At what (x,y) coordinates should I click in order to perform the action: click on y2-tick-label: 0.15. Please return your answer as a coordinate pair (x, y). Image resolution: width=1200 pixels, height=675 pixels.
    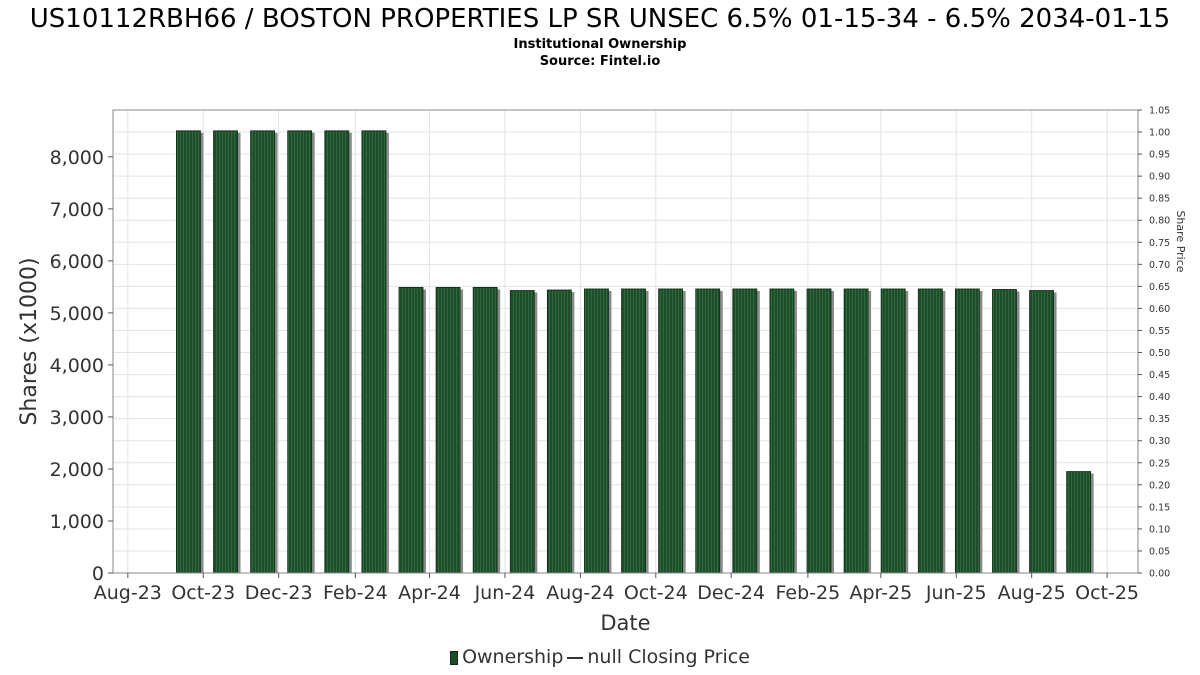
    Looking at the image, I should click on (1159, 507).